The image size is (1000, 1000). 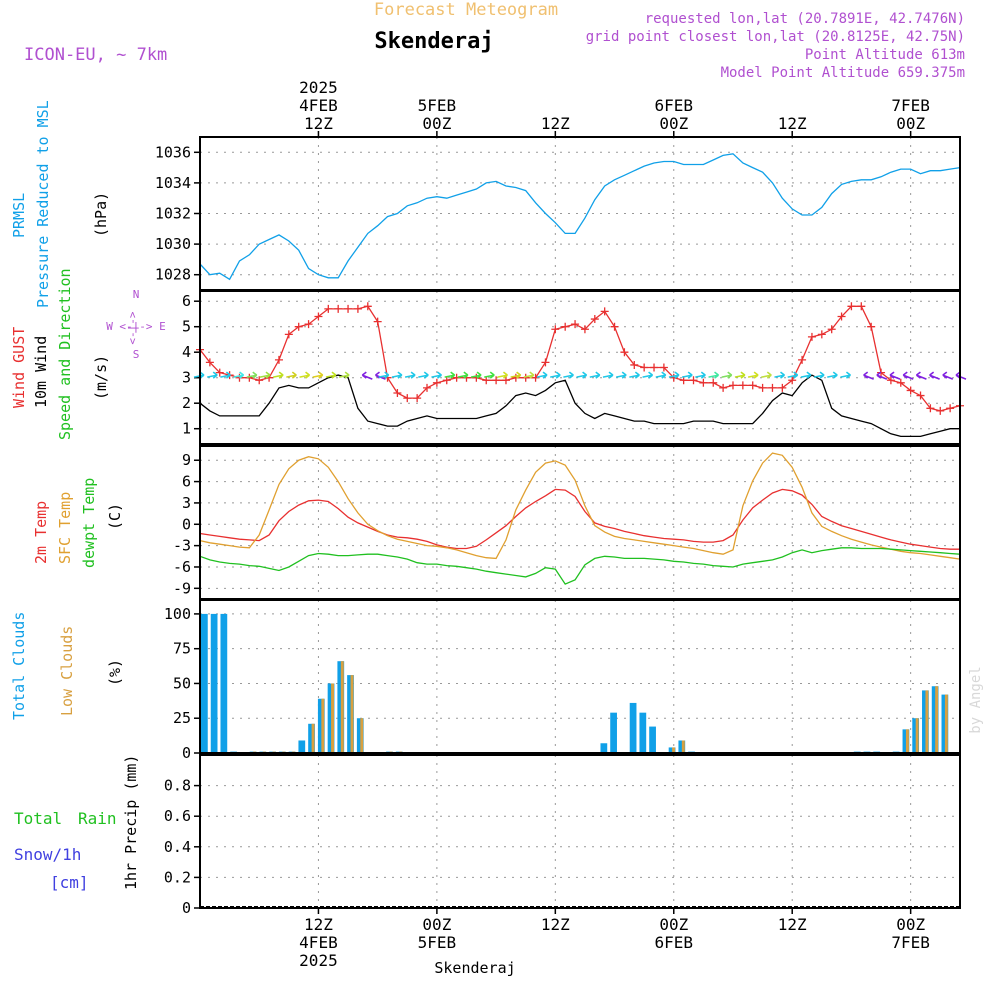 I want to click on temp-panel-labels: 2m Temp SFC Temp dewpt Temp (C), so click(x=78, y=523).